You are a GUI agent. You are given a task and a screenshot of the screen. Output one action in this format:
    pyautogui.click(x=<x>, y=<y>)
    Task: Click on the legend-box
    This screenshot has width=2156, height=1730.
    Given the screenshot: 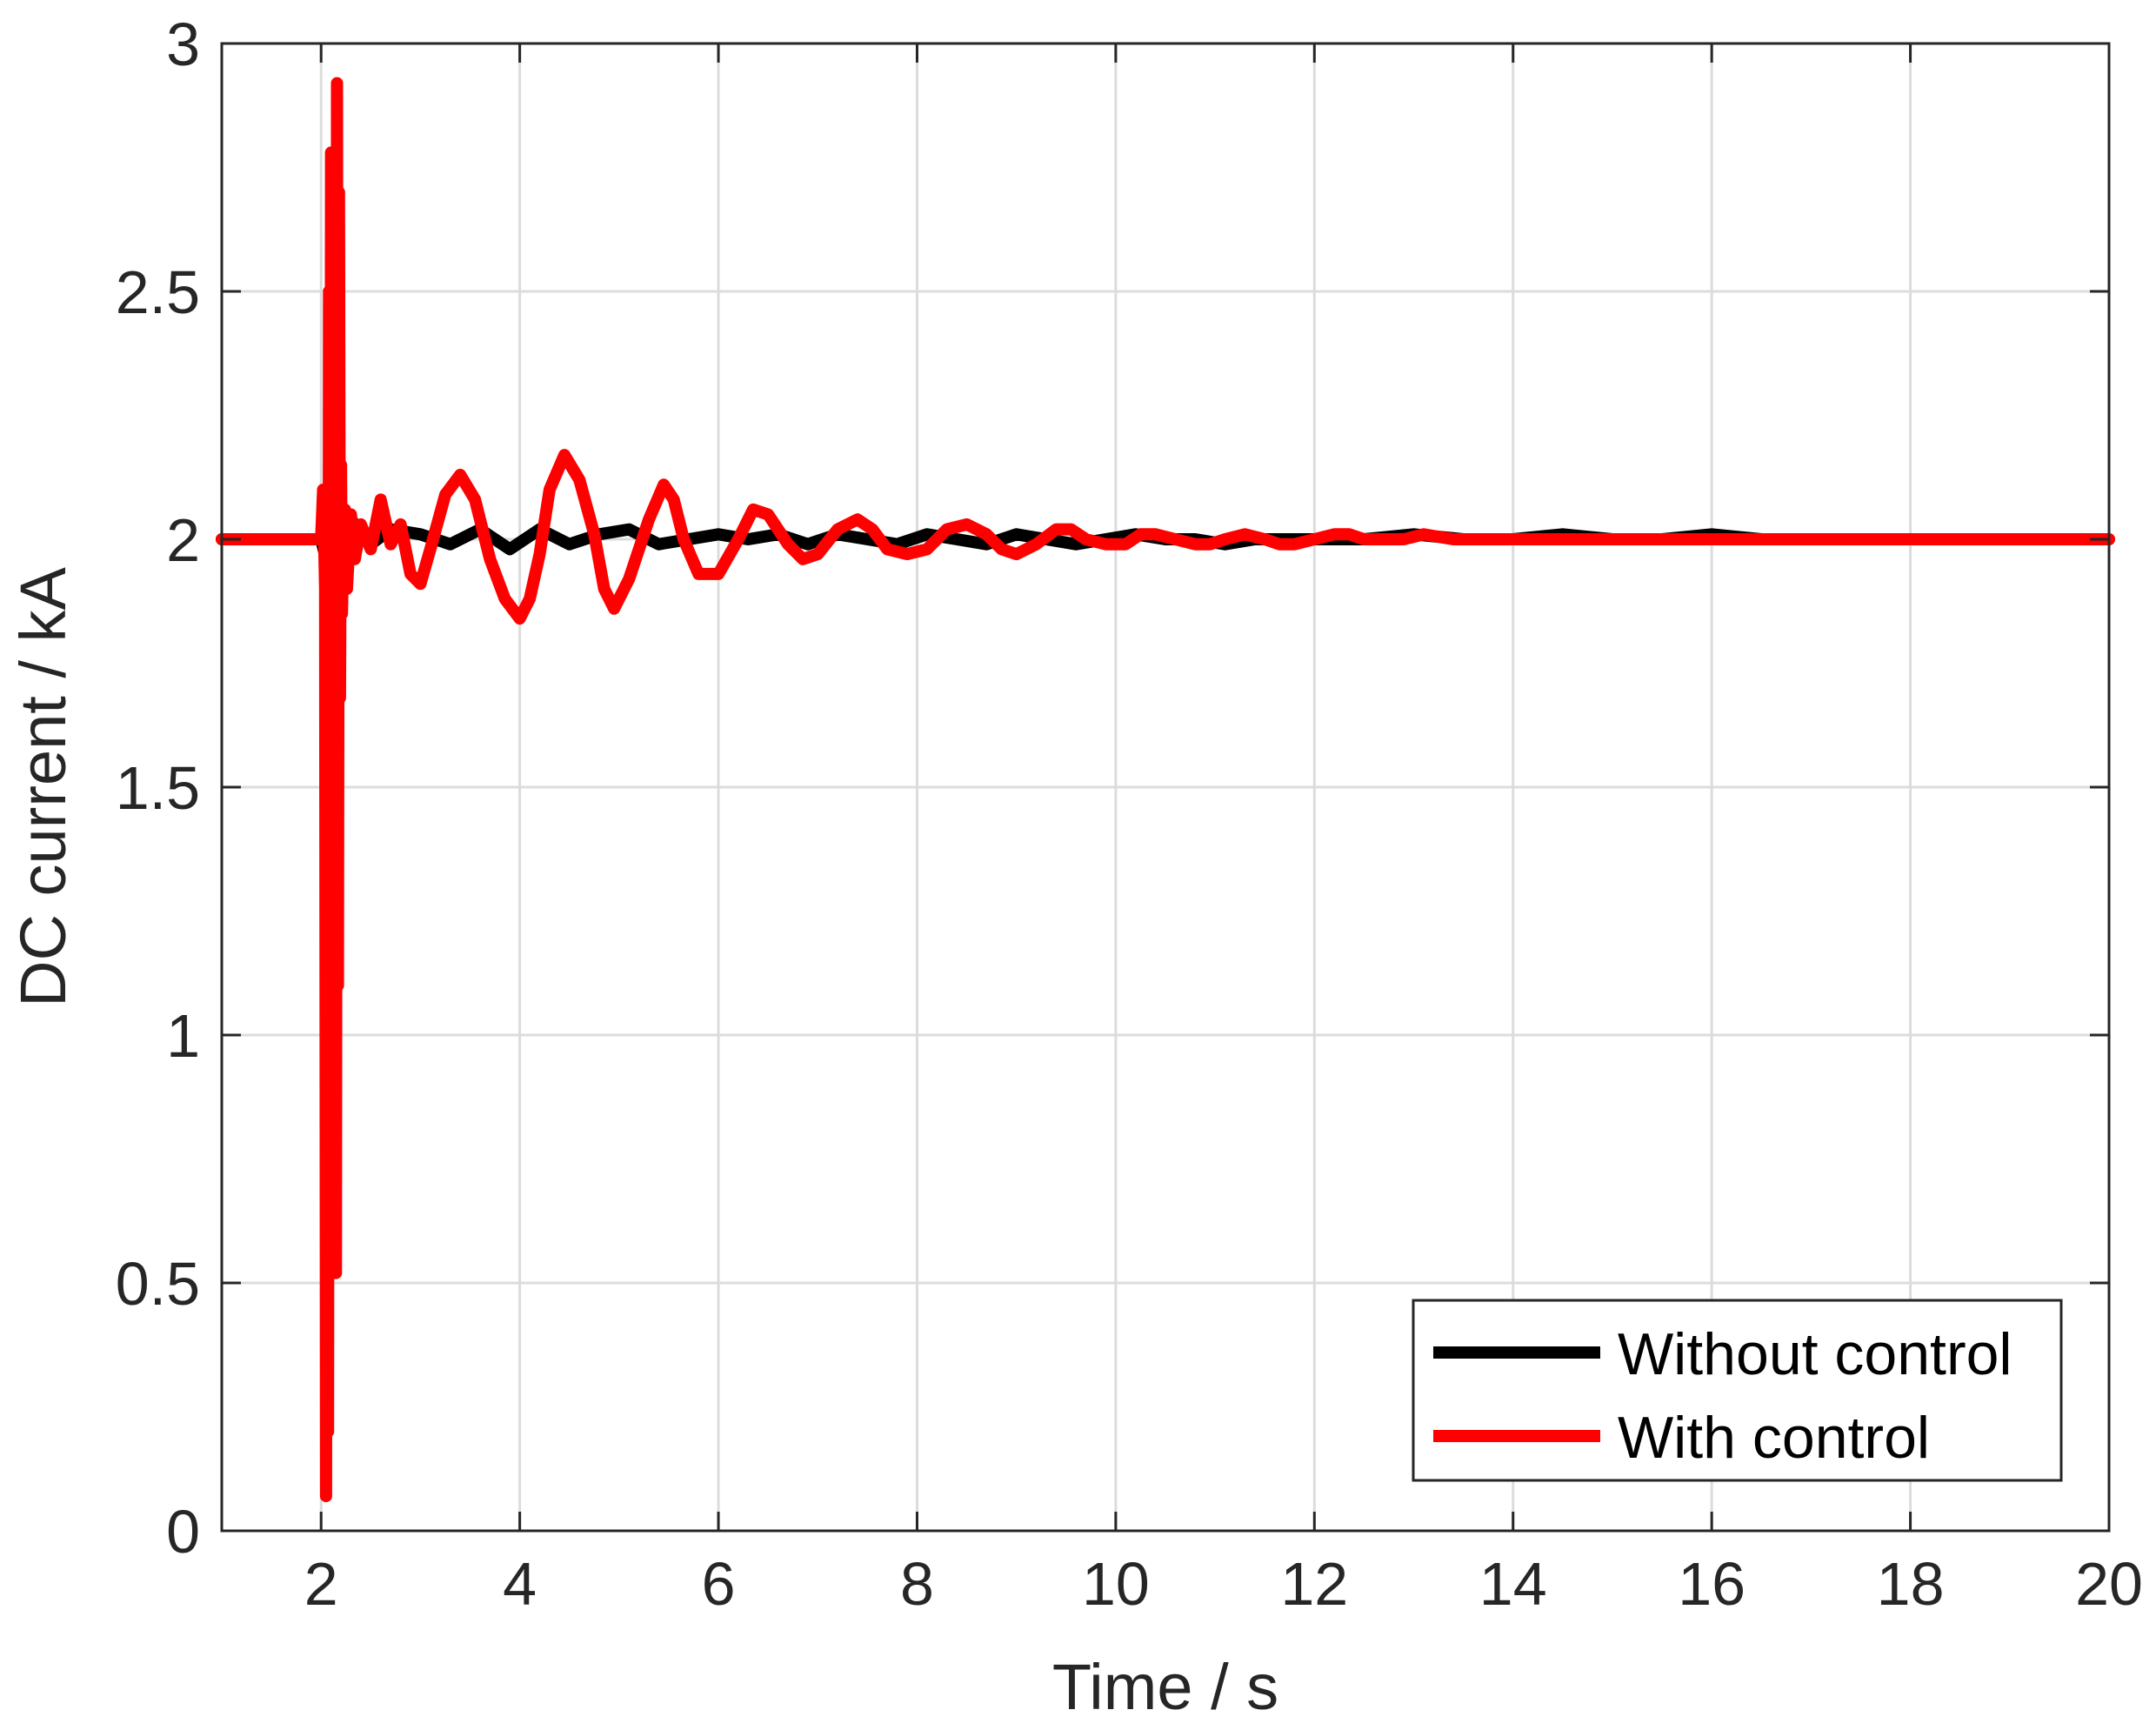 What is the action you would take?
    pyautogui.click(x=1737, y=1391)
    